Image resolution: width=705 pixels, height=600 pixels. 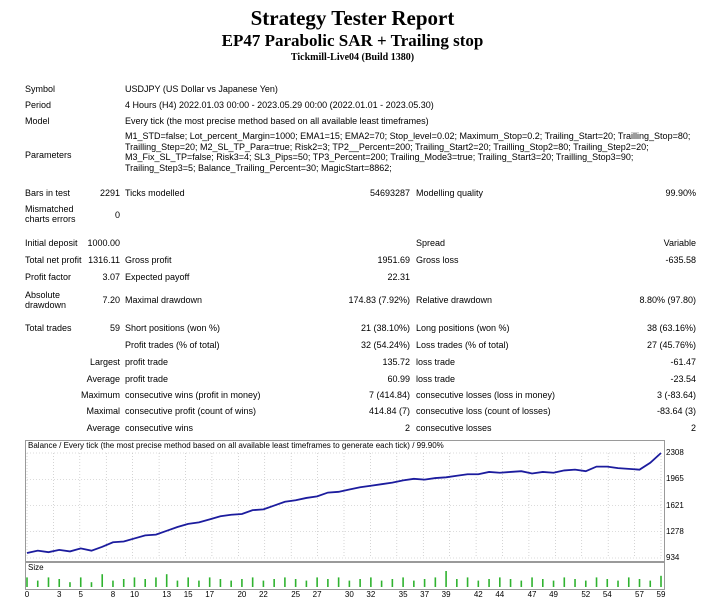 What do you see at coordinates (103, 243) in the screenshot?
I see `deposit-value: 1000.00` at bounding box center [103, 243].